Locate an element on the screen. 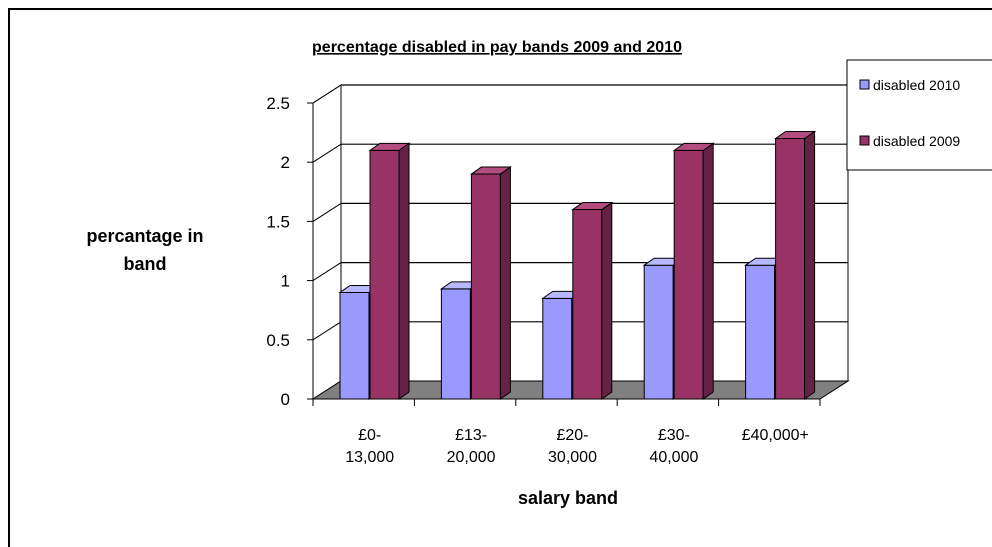 The width and height of the screenshot is (992, 547). y-tick-label: 0 is located at coordinates (285, 399).